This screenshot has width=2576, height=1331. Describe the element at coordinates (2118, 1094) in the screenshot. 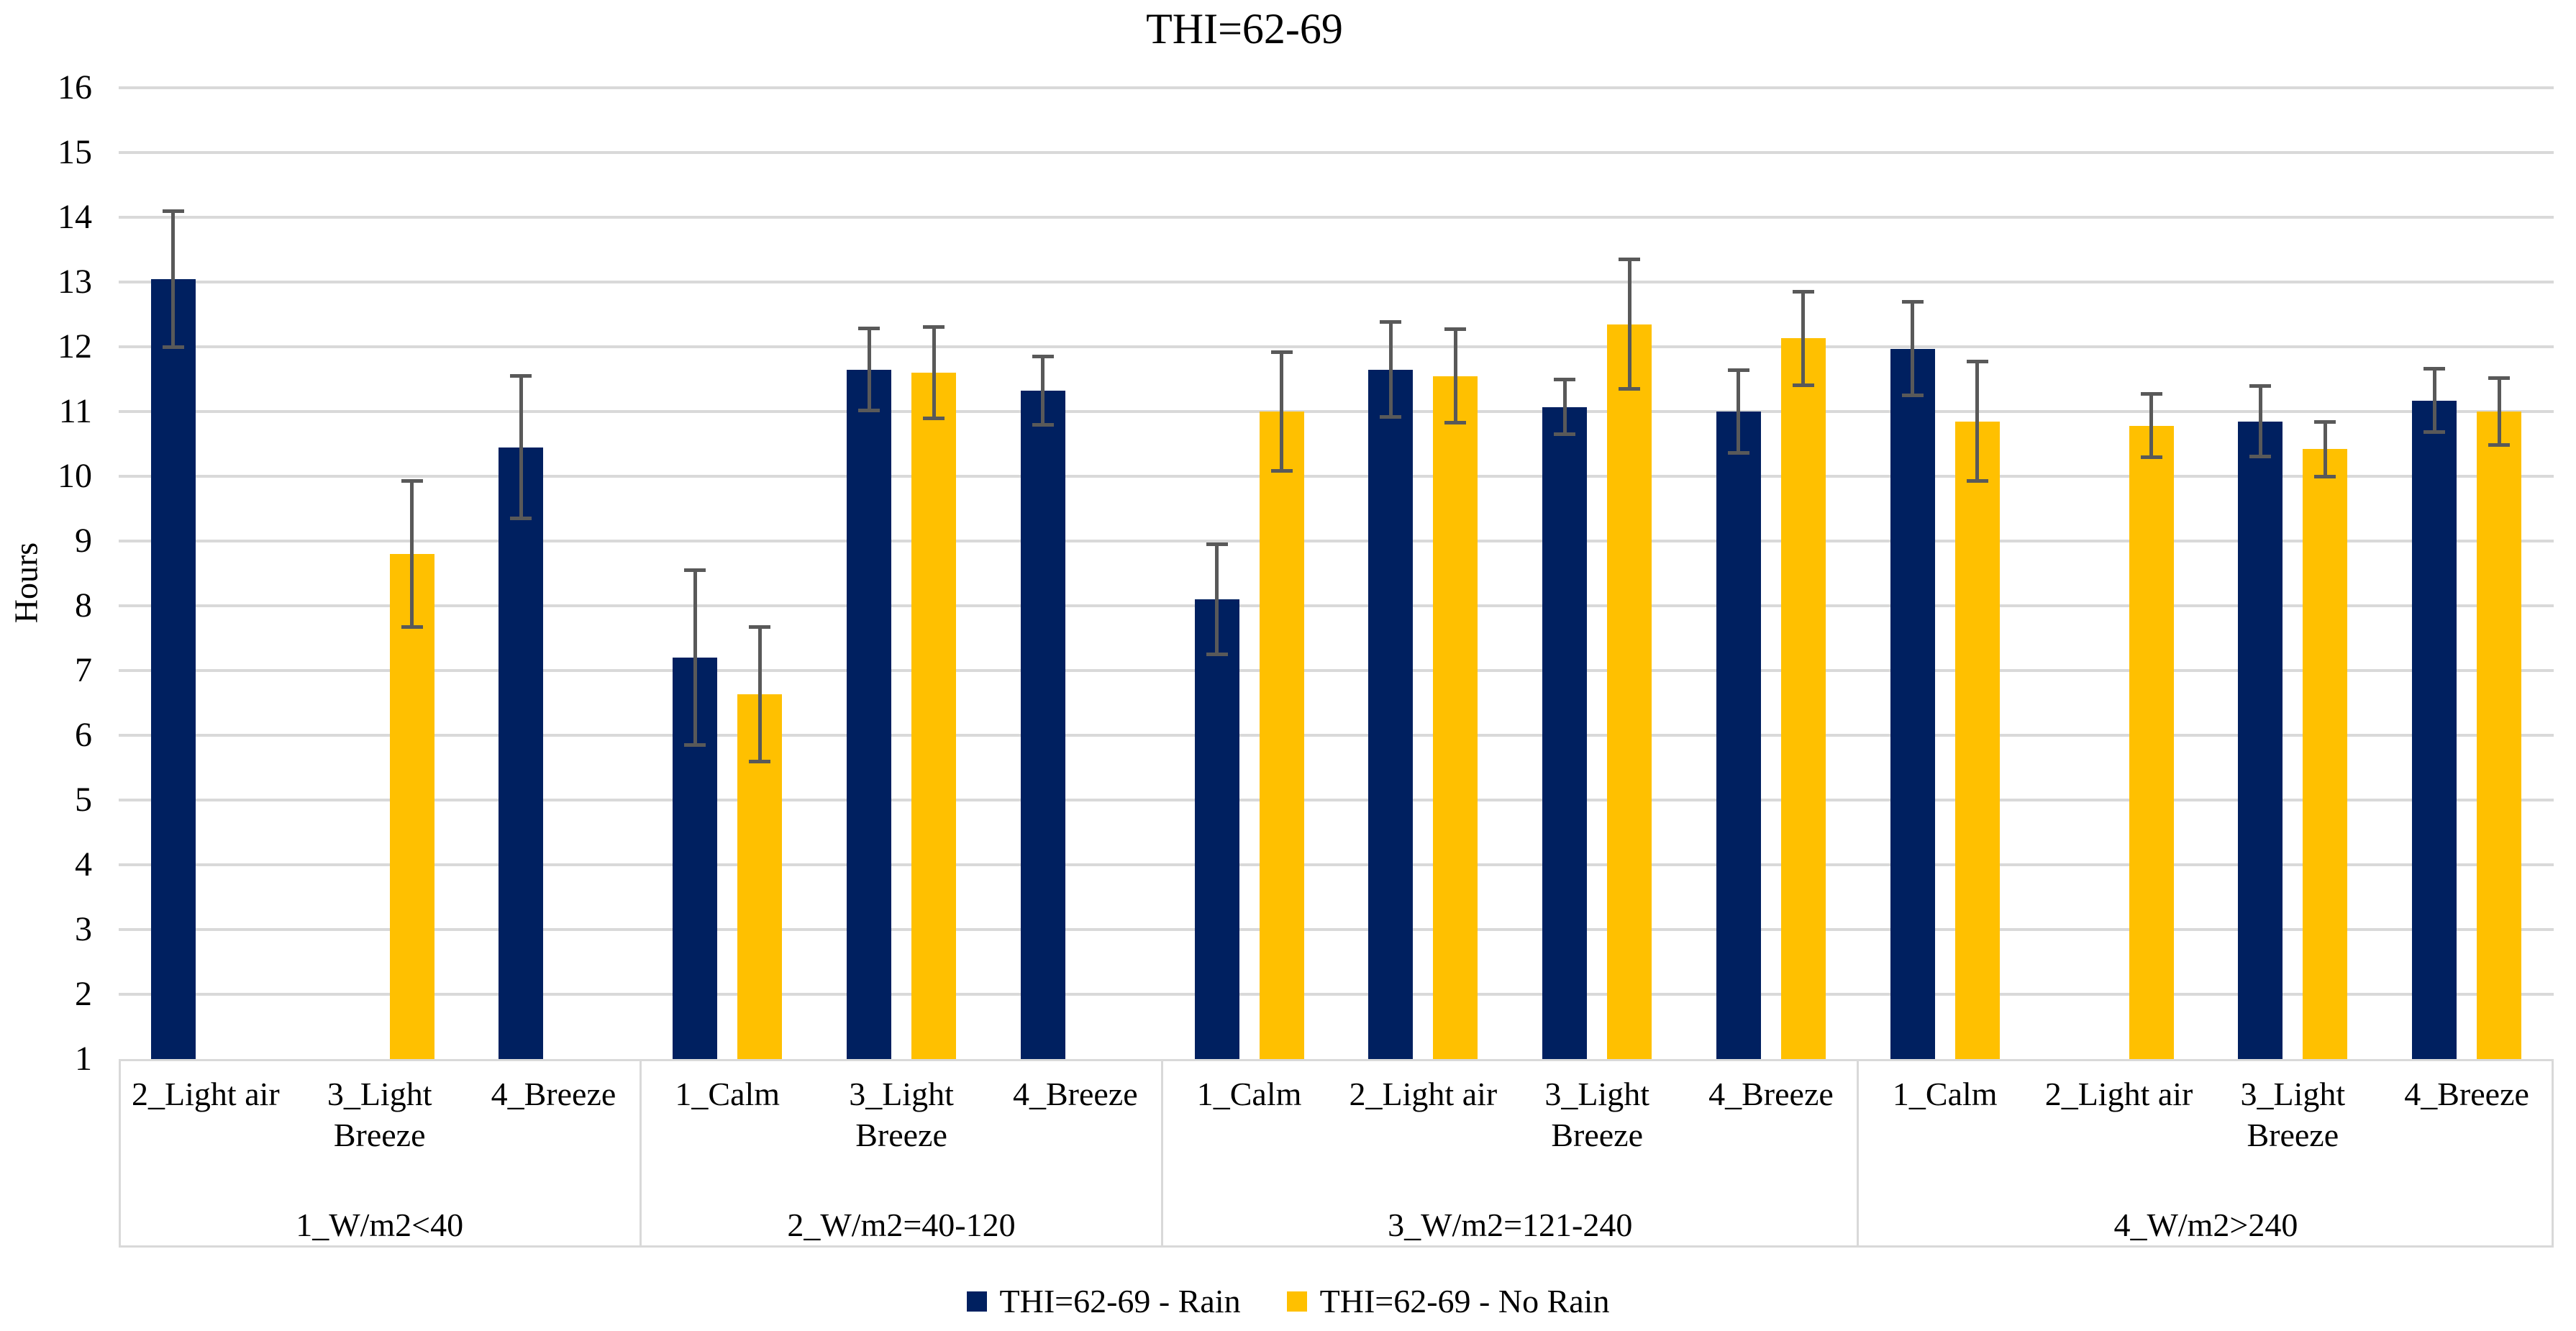

I see `category-label-line: 2_Light air` at that location.